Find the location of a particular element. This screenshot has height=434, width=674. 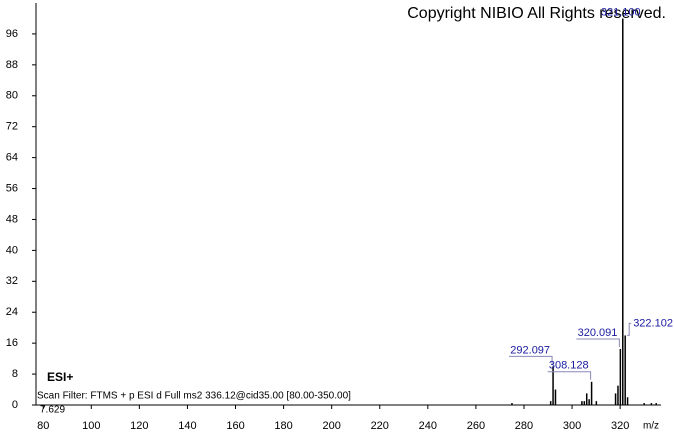

peak-label: 322.102 is located at coordinates (653, 323).